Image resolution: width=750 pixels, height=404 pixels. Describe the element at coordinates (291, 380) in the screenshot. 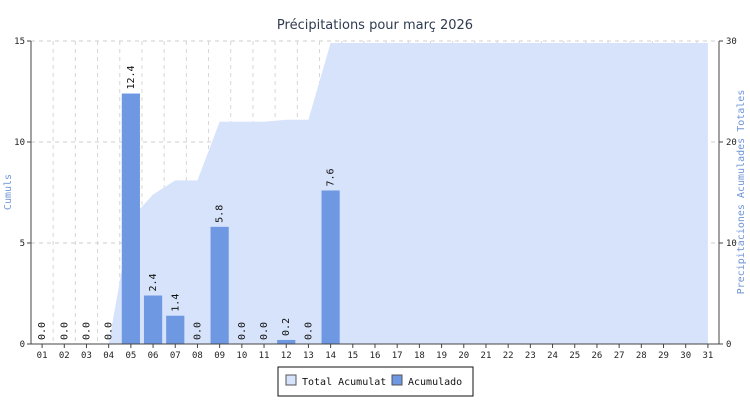

I see `legend-swatch-total` at that location.